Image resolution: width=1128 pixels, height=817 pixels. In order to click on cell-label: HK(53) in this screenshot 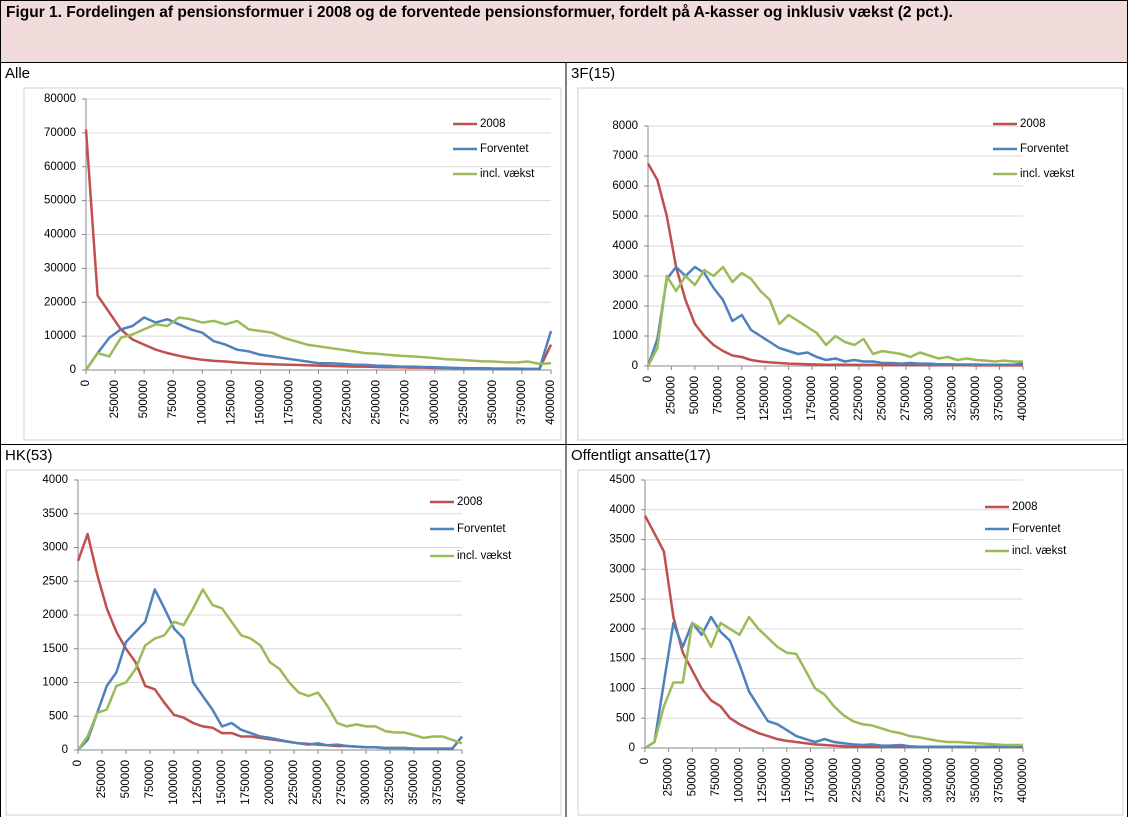, I will do `click(29, 455)`.